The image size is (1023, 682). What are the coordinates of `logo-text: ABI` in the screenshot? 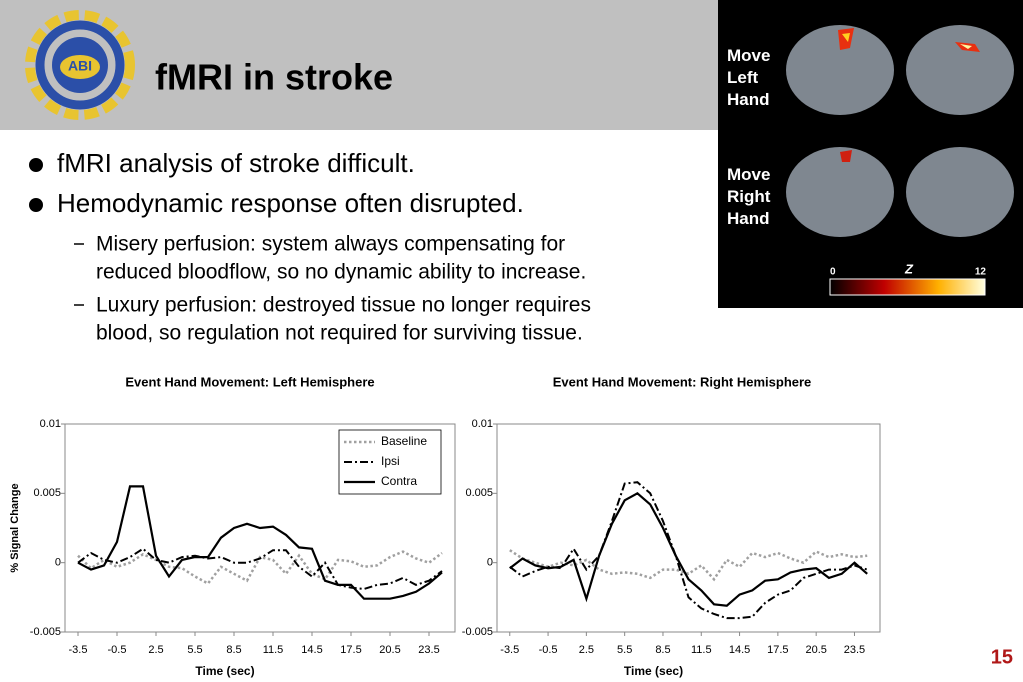 It's located at (80, 66).